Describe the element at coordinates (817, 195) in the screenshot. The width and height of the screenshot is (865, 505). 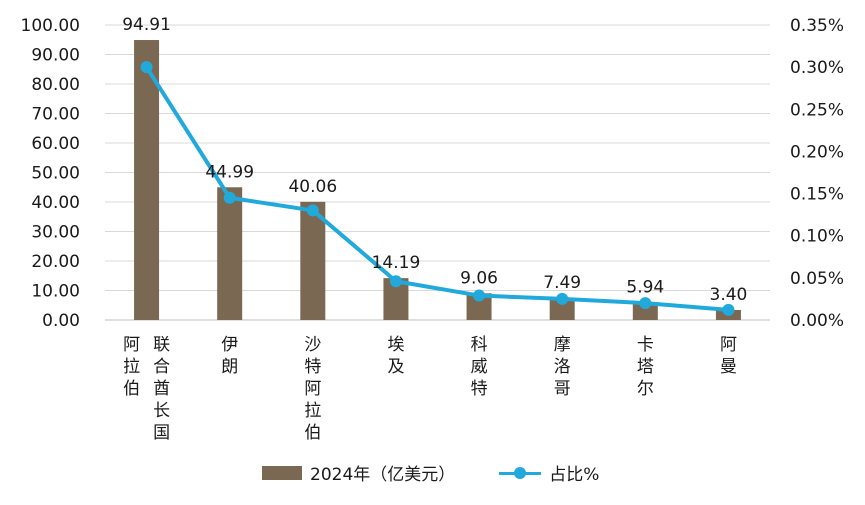
I see `right-tick-label: 0.15%` at that location.